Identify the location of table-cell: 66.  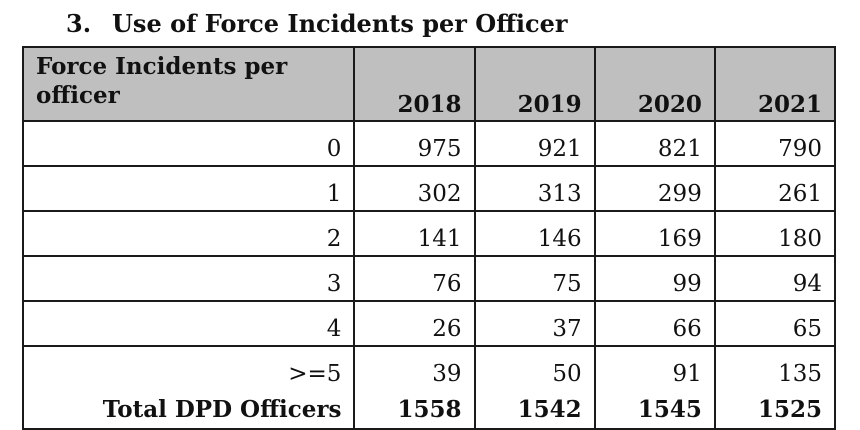
(654, 323).